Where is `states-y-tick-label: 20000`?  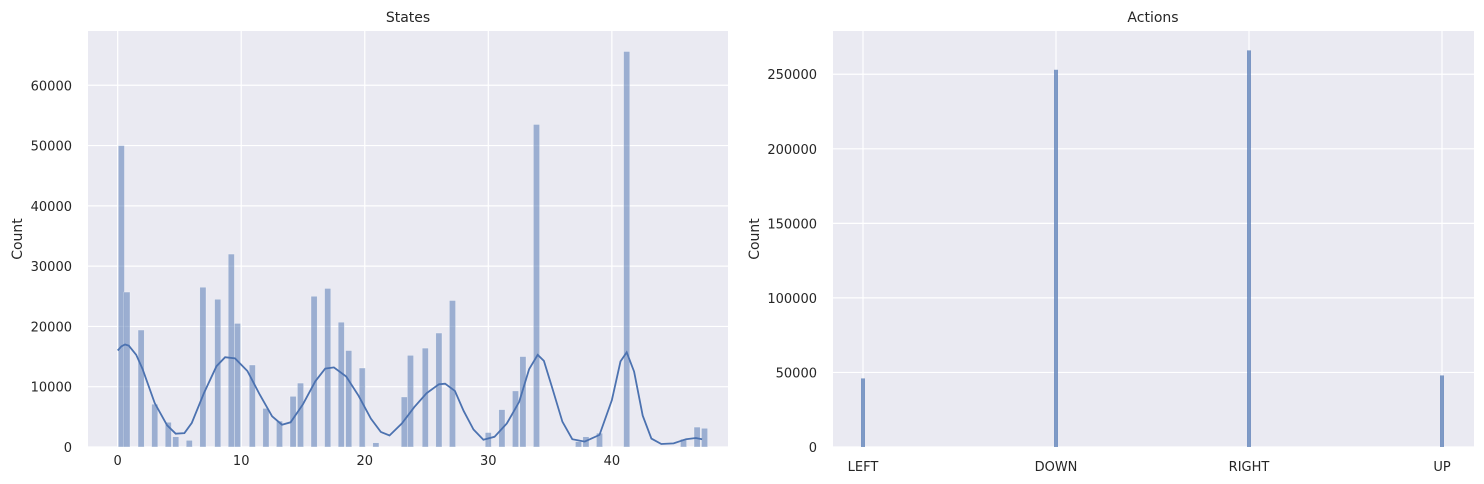
states-y-tick-label: 20000 is located at coordinates (51, 327).